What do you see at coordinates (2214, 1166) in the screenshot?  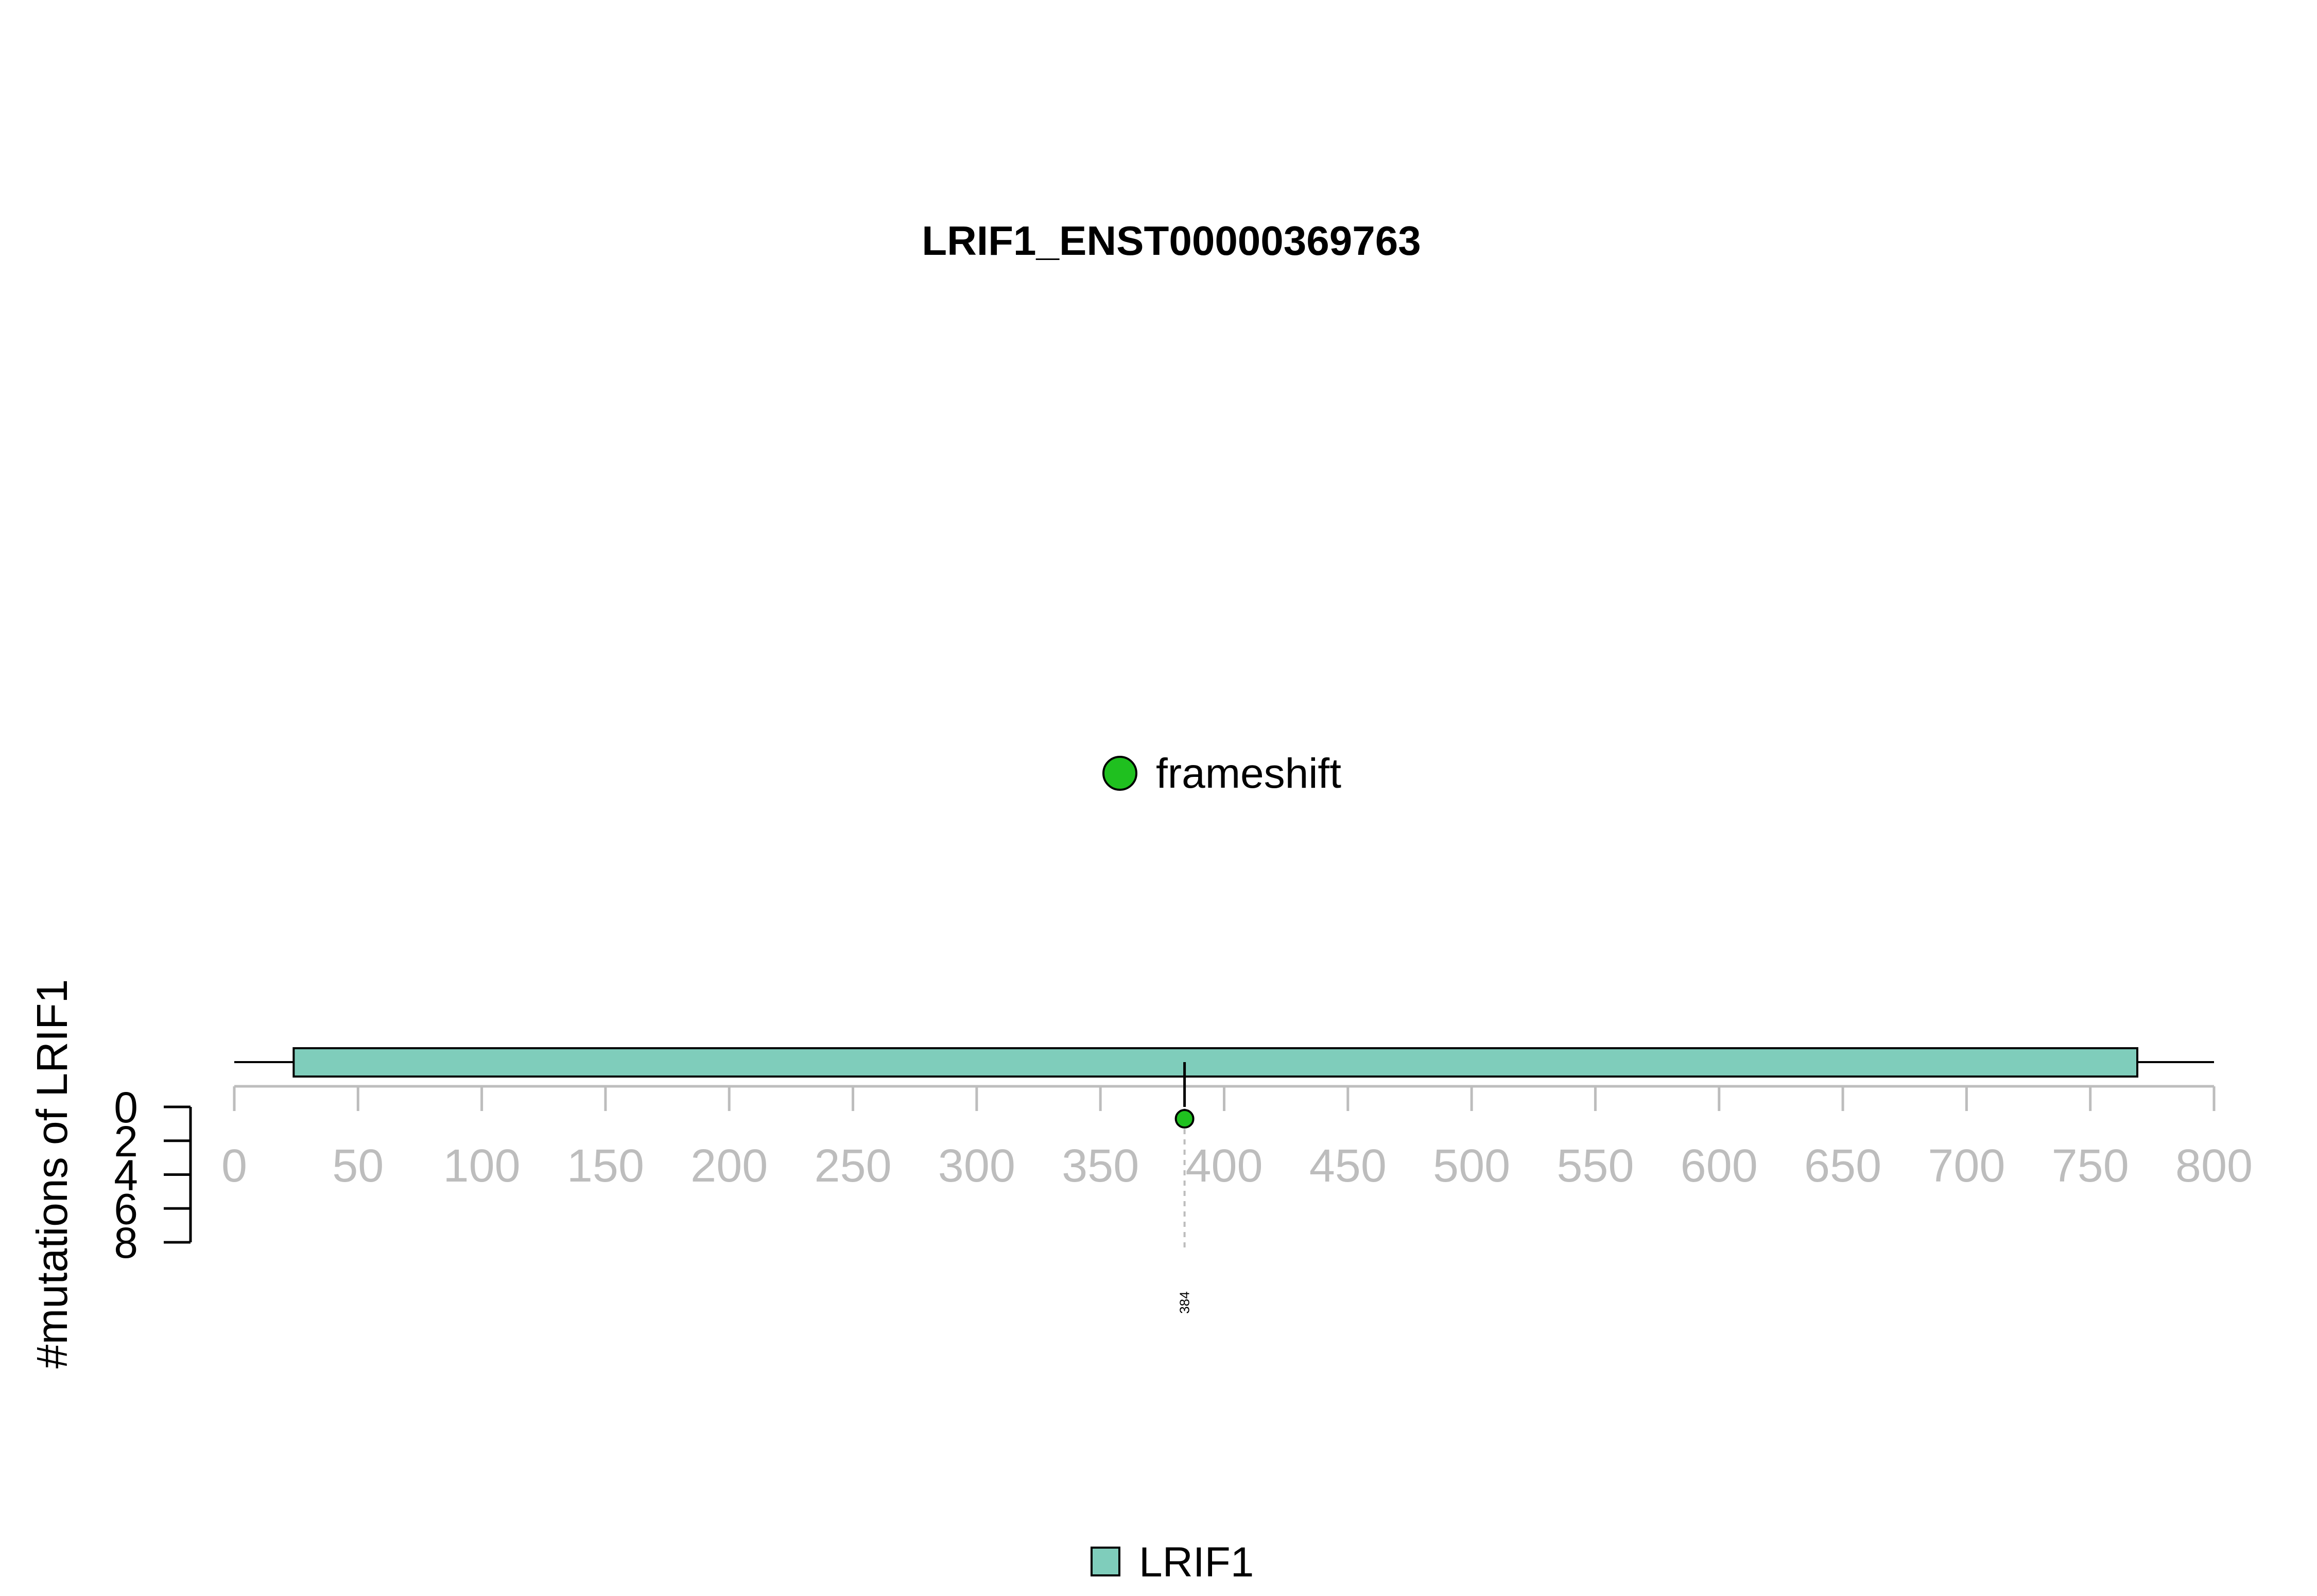 I see `x-tick-label: 800` at bounding box center [2214, 1166].